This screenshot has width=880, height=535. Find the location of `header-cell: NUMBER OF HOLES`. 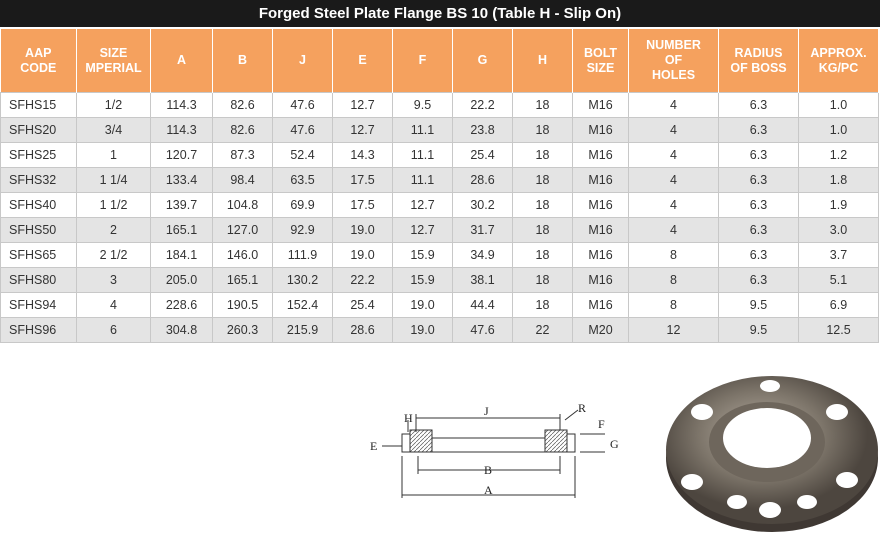

header-cell: NUMBER OF HOLES is located at coordinates (673, 61).